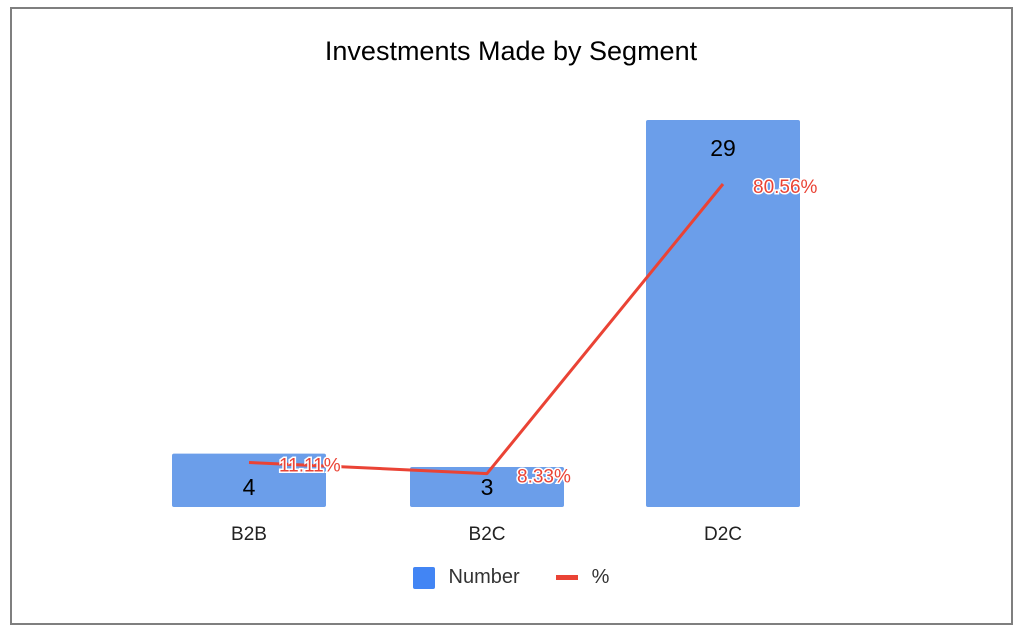 The width and height of the screenshot is (1022, 640). What do you see at coordinates (723, 313) in the screenshot?
I see `bar-d2c` at bounding box center [723, 313].